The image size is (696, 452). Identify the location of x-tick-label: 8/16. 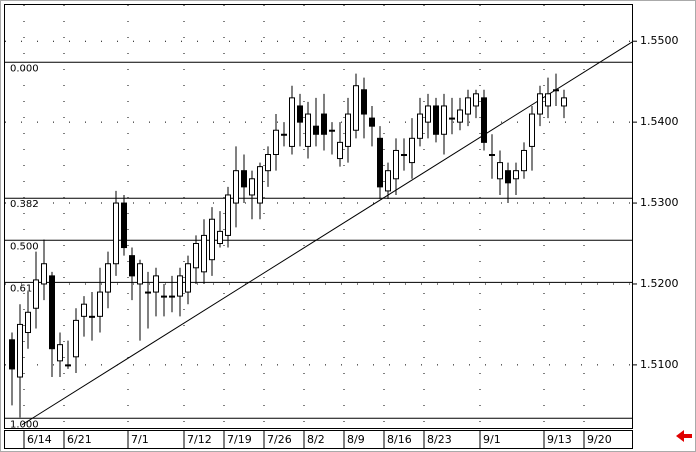
(399, 439).